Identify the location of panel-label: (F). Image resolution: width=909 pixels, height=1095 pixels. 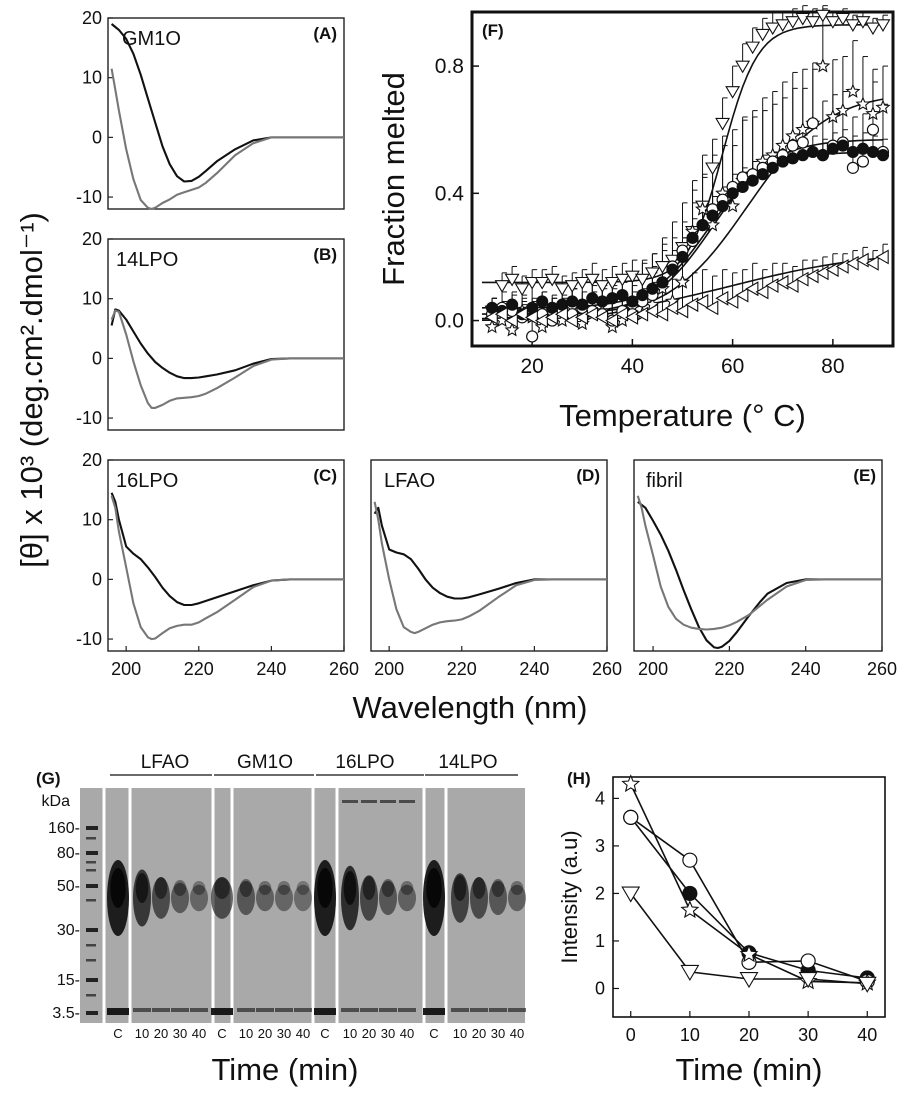
(493, 30).